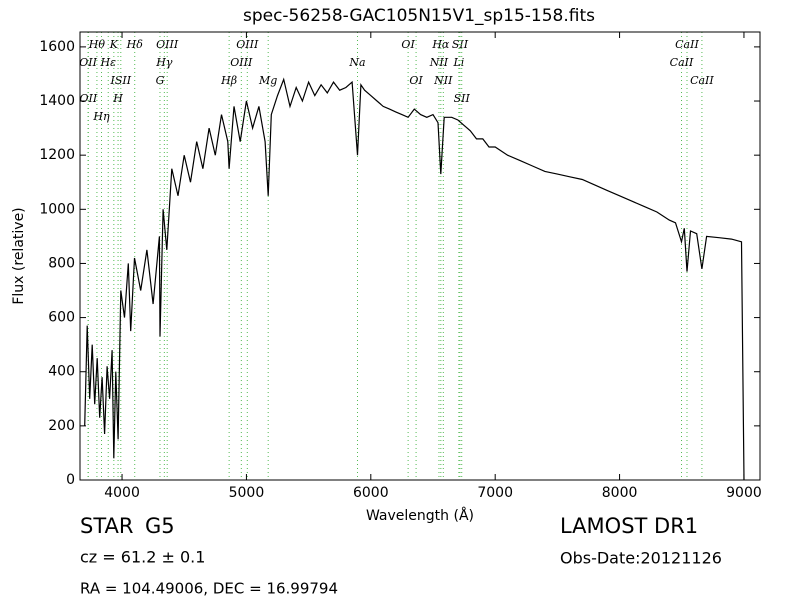  I want to click on x-tick-label: 6000, so click(371, 493).